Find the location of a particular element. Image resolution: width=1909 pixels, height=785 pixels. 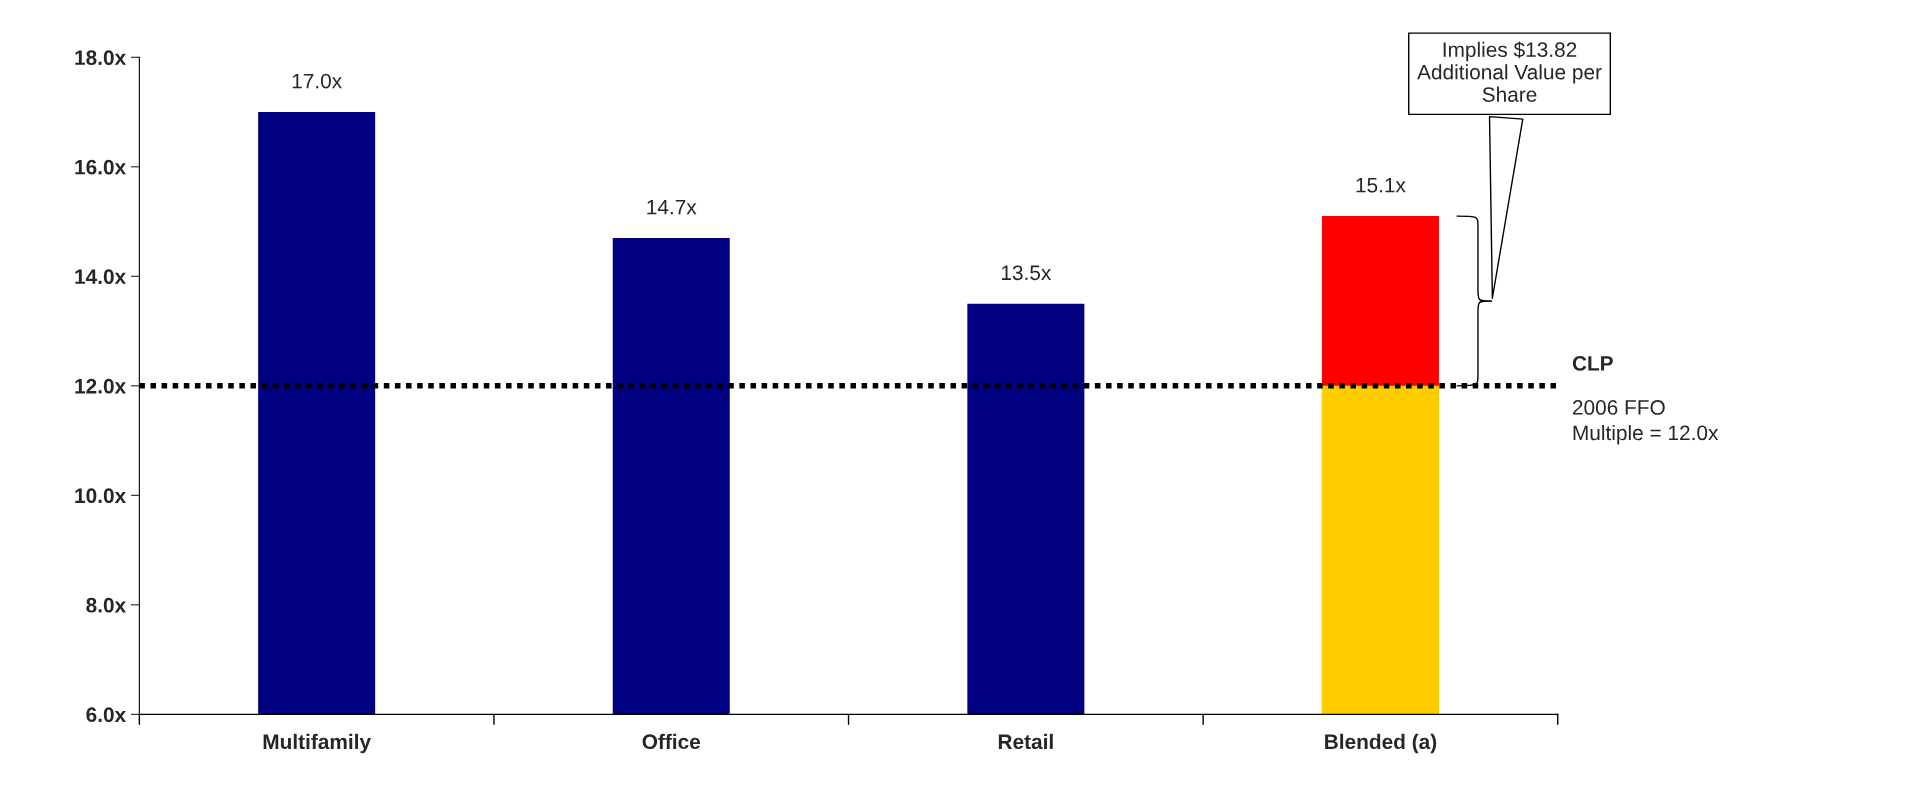

data-label: 13.5x is located at coordinates (1026, 273).